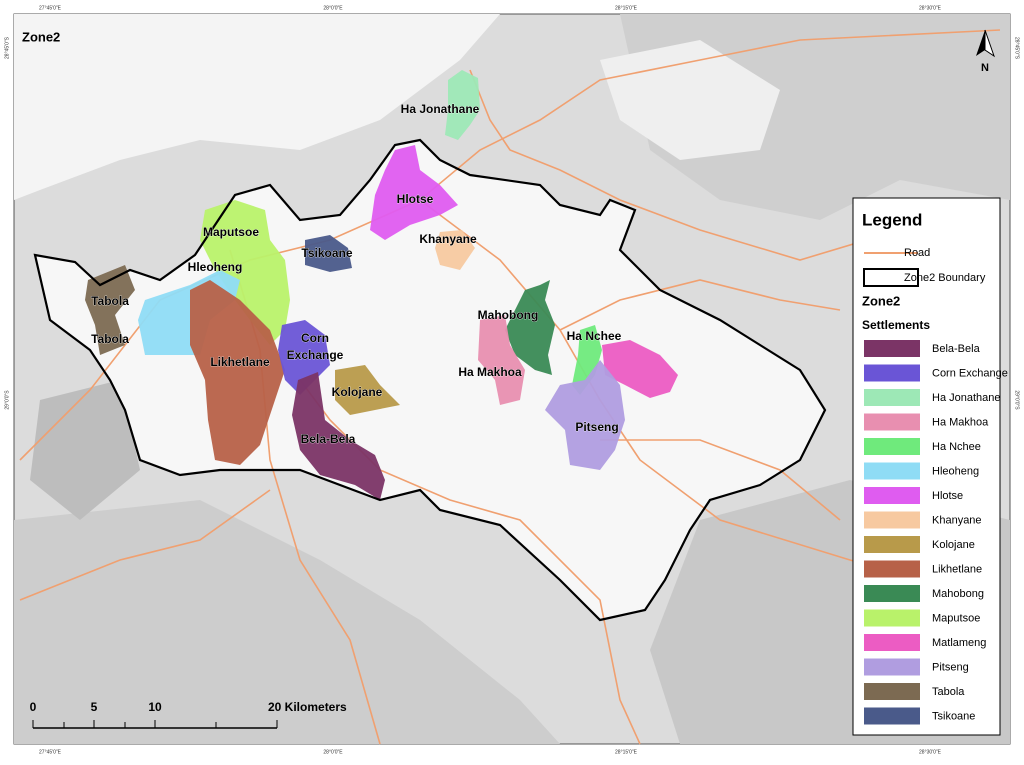 This screenshot has height=765, width=1024. Describe the element at coordinates (956, 349) in the screenshot. I see `legend-label: Bela-Bela` at that location.